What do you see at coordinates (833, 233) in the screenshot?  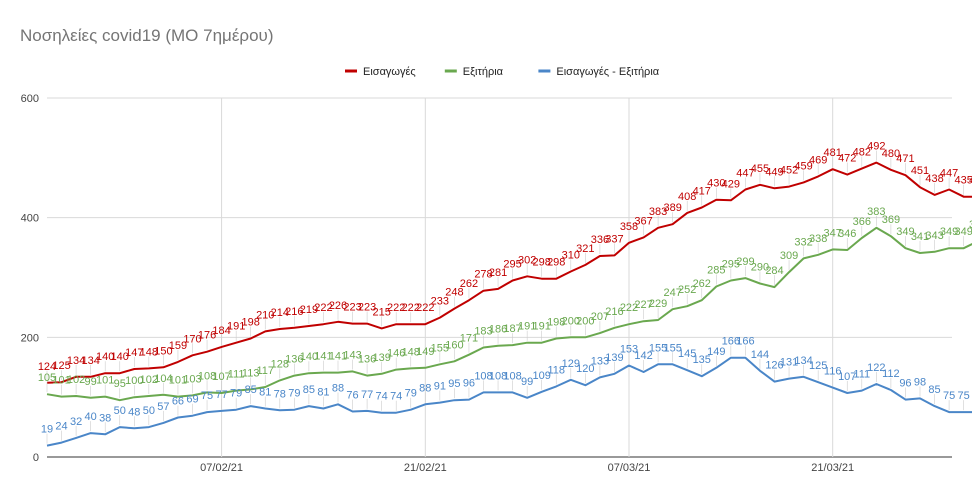 I see `data-label: 347` at bounding box center [833, 233].